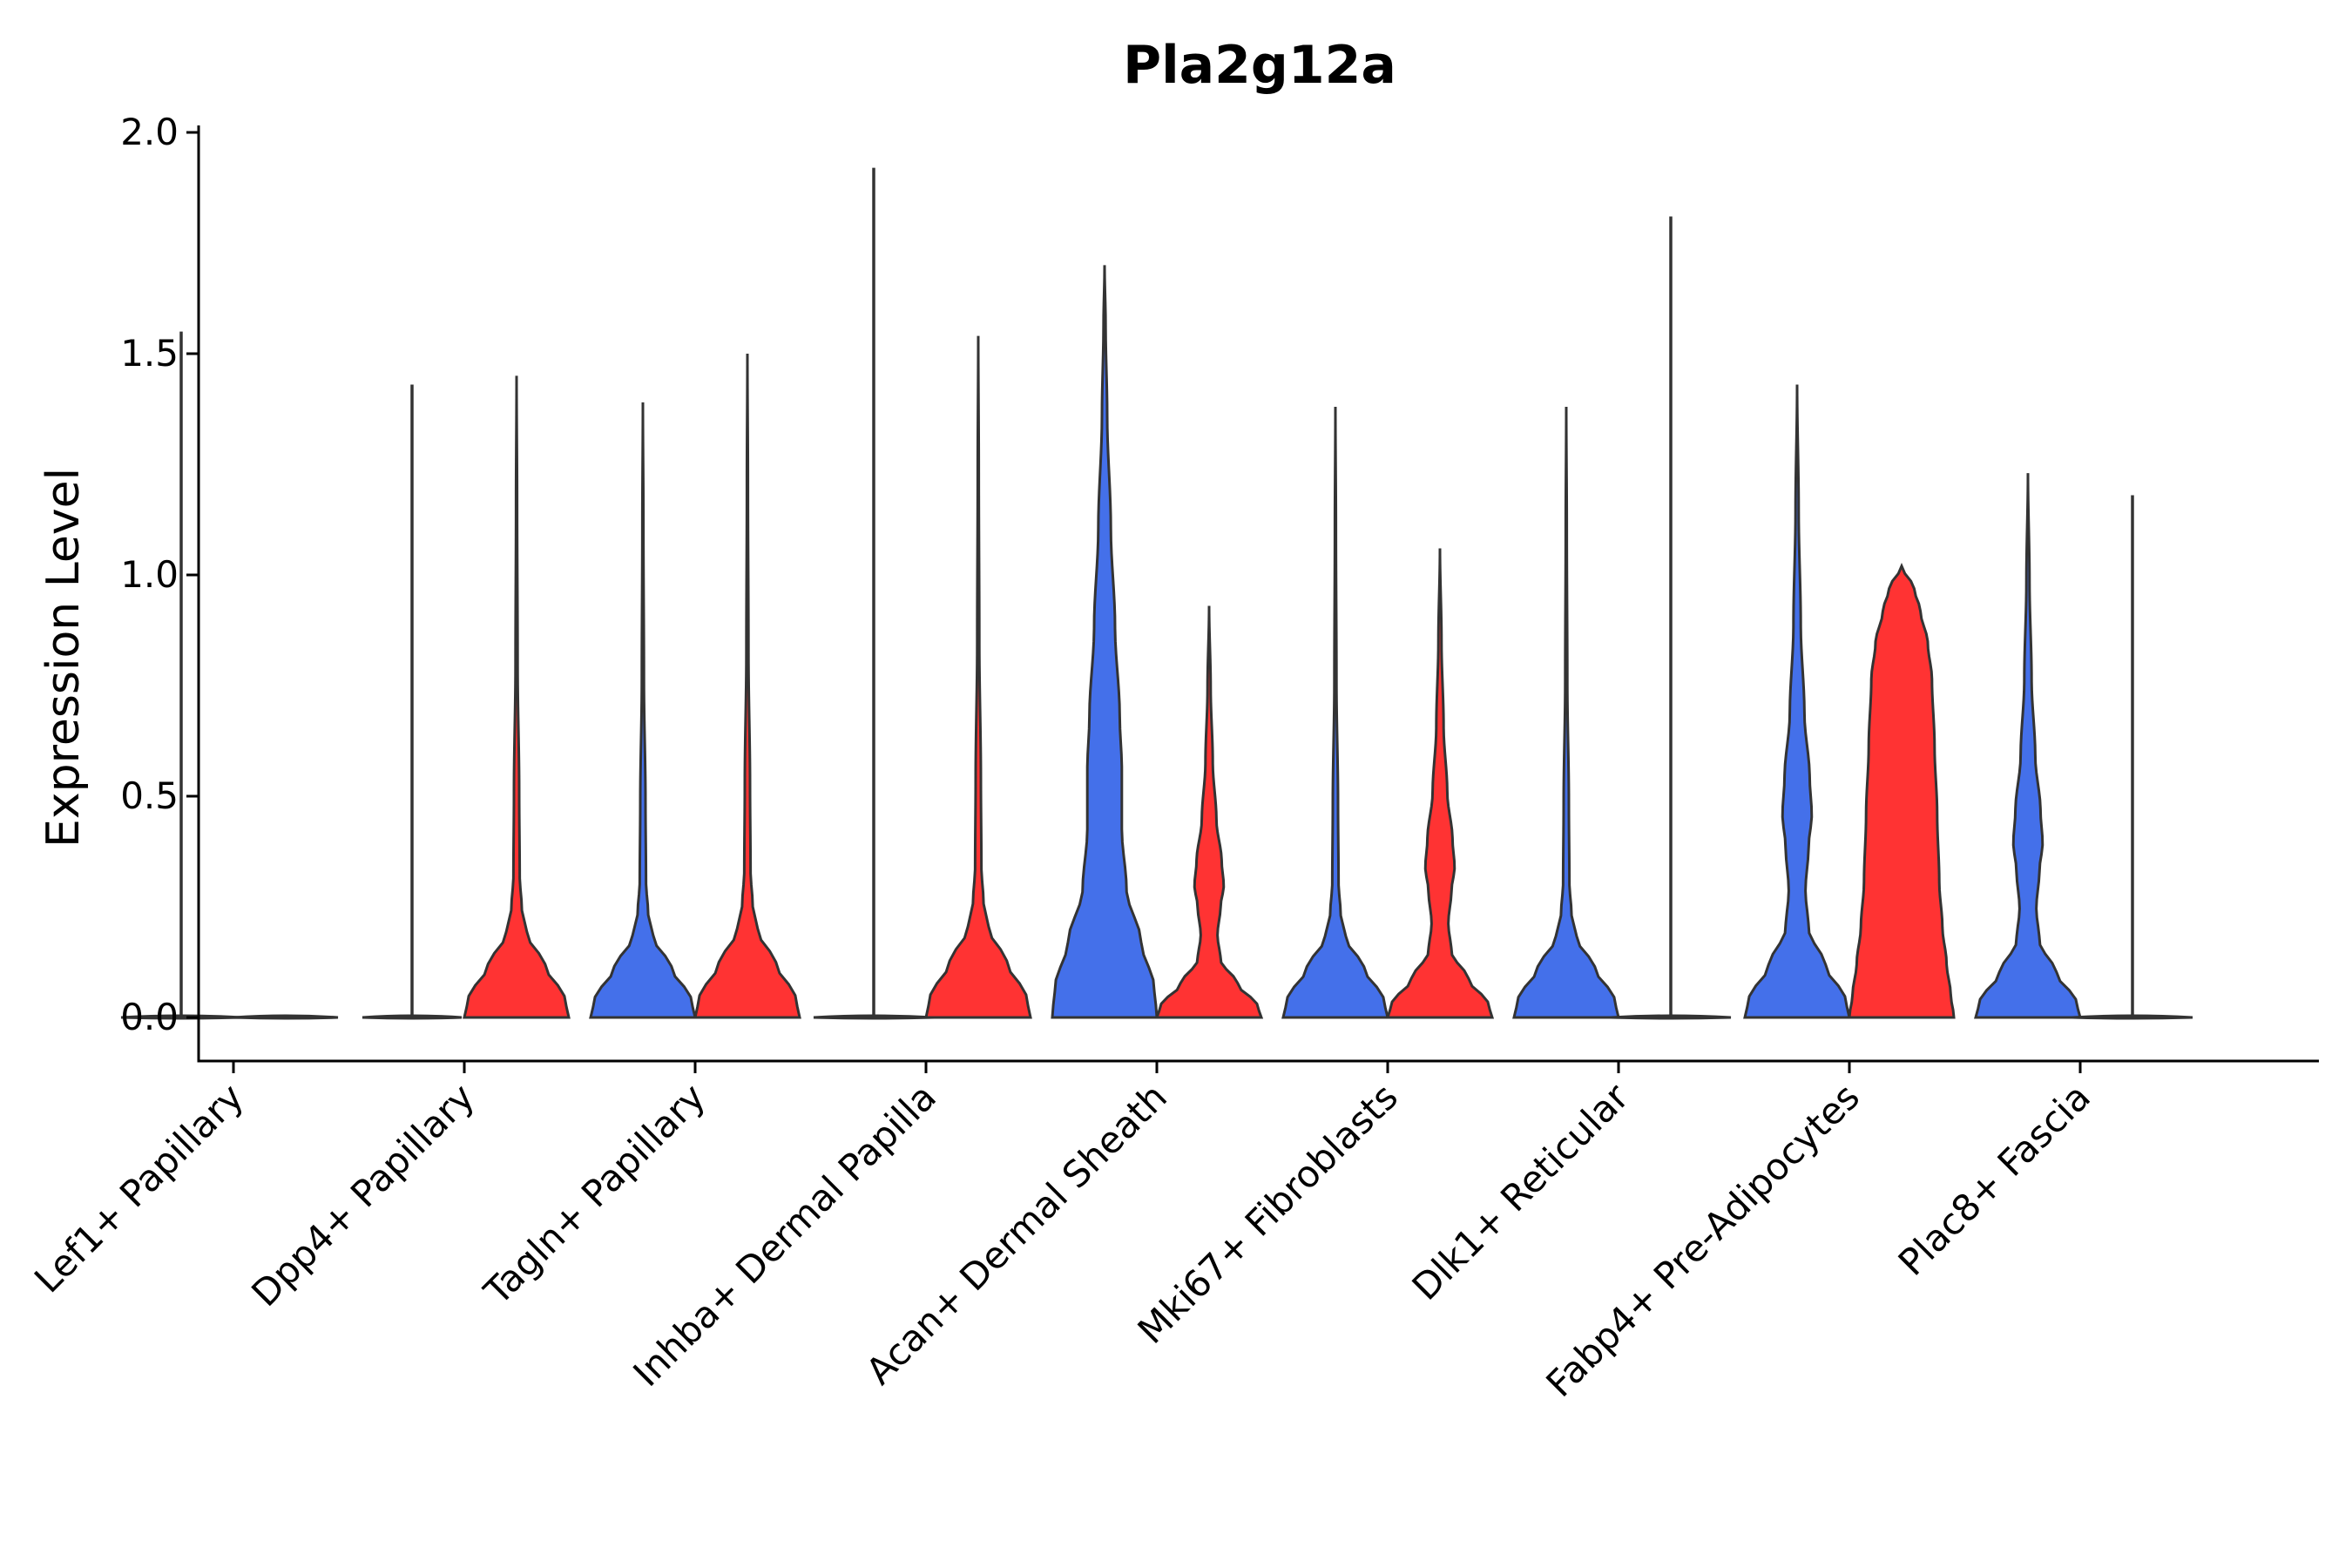 Image resolution: width=2352 pixels, height=1568 pixels. Describe the element at coordinates (2132, 1017) in the screenshot. I see `violin-9-red` at that location.